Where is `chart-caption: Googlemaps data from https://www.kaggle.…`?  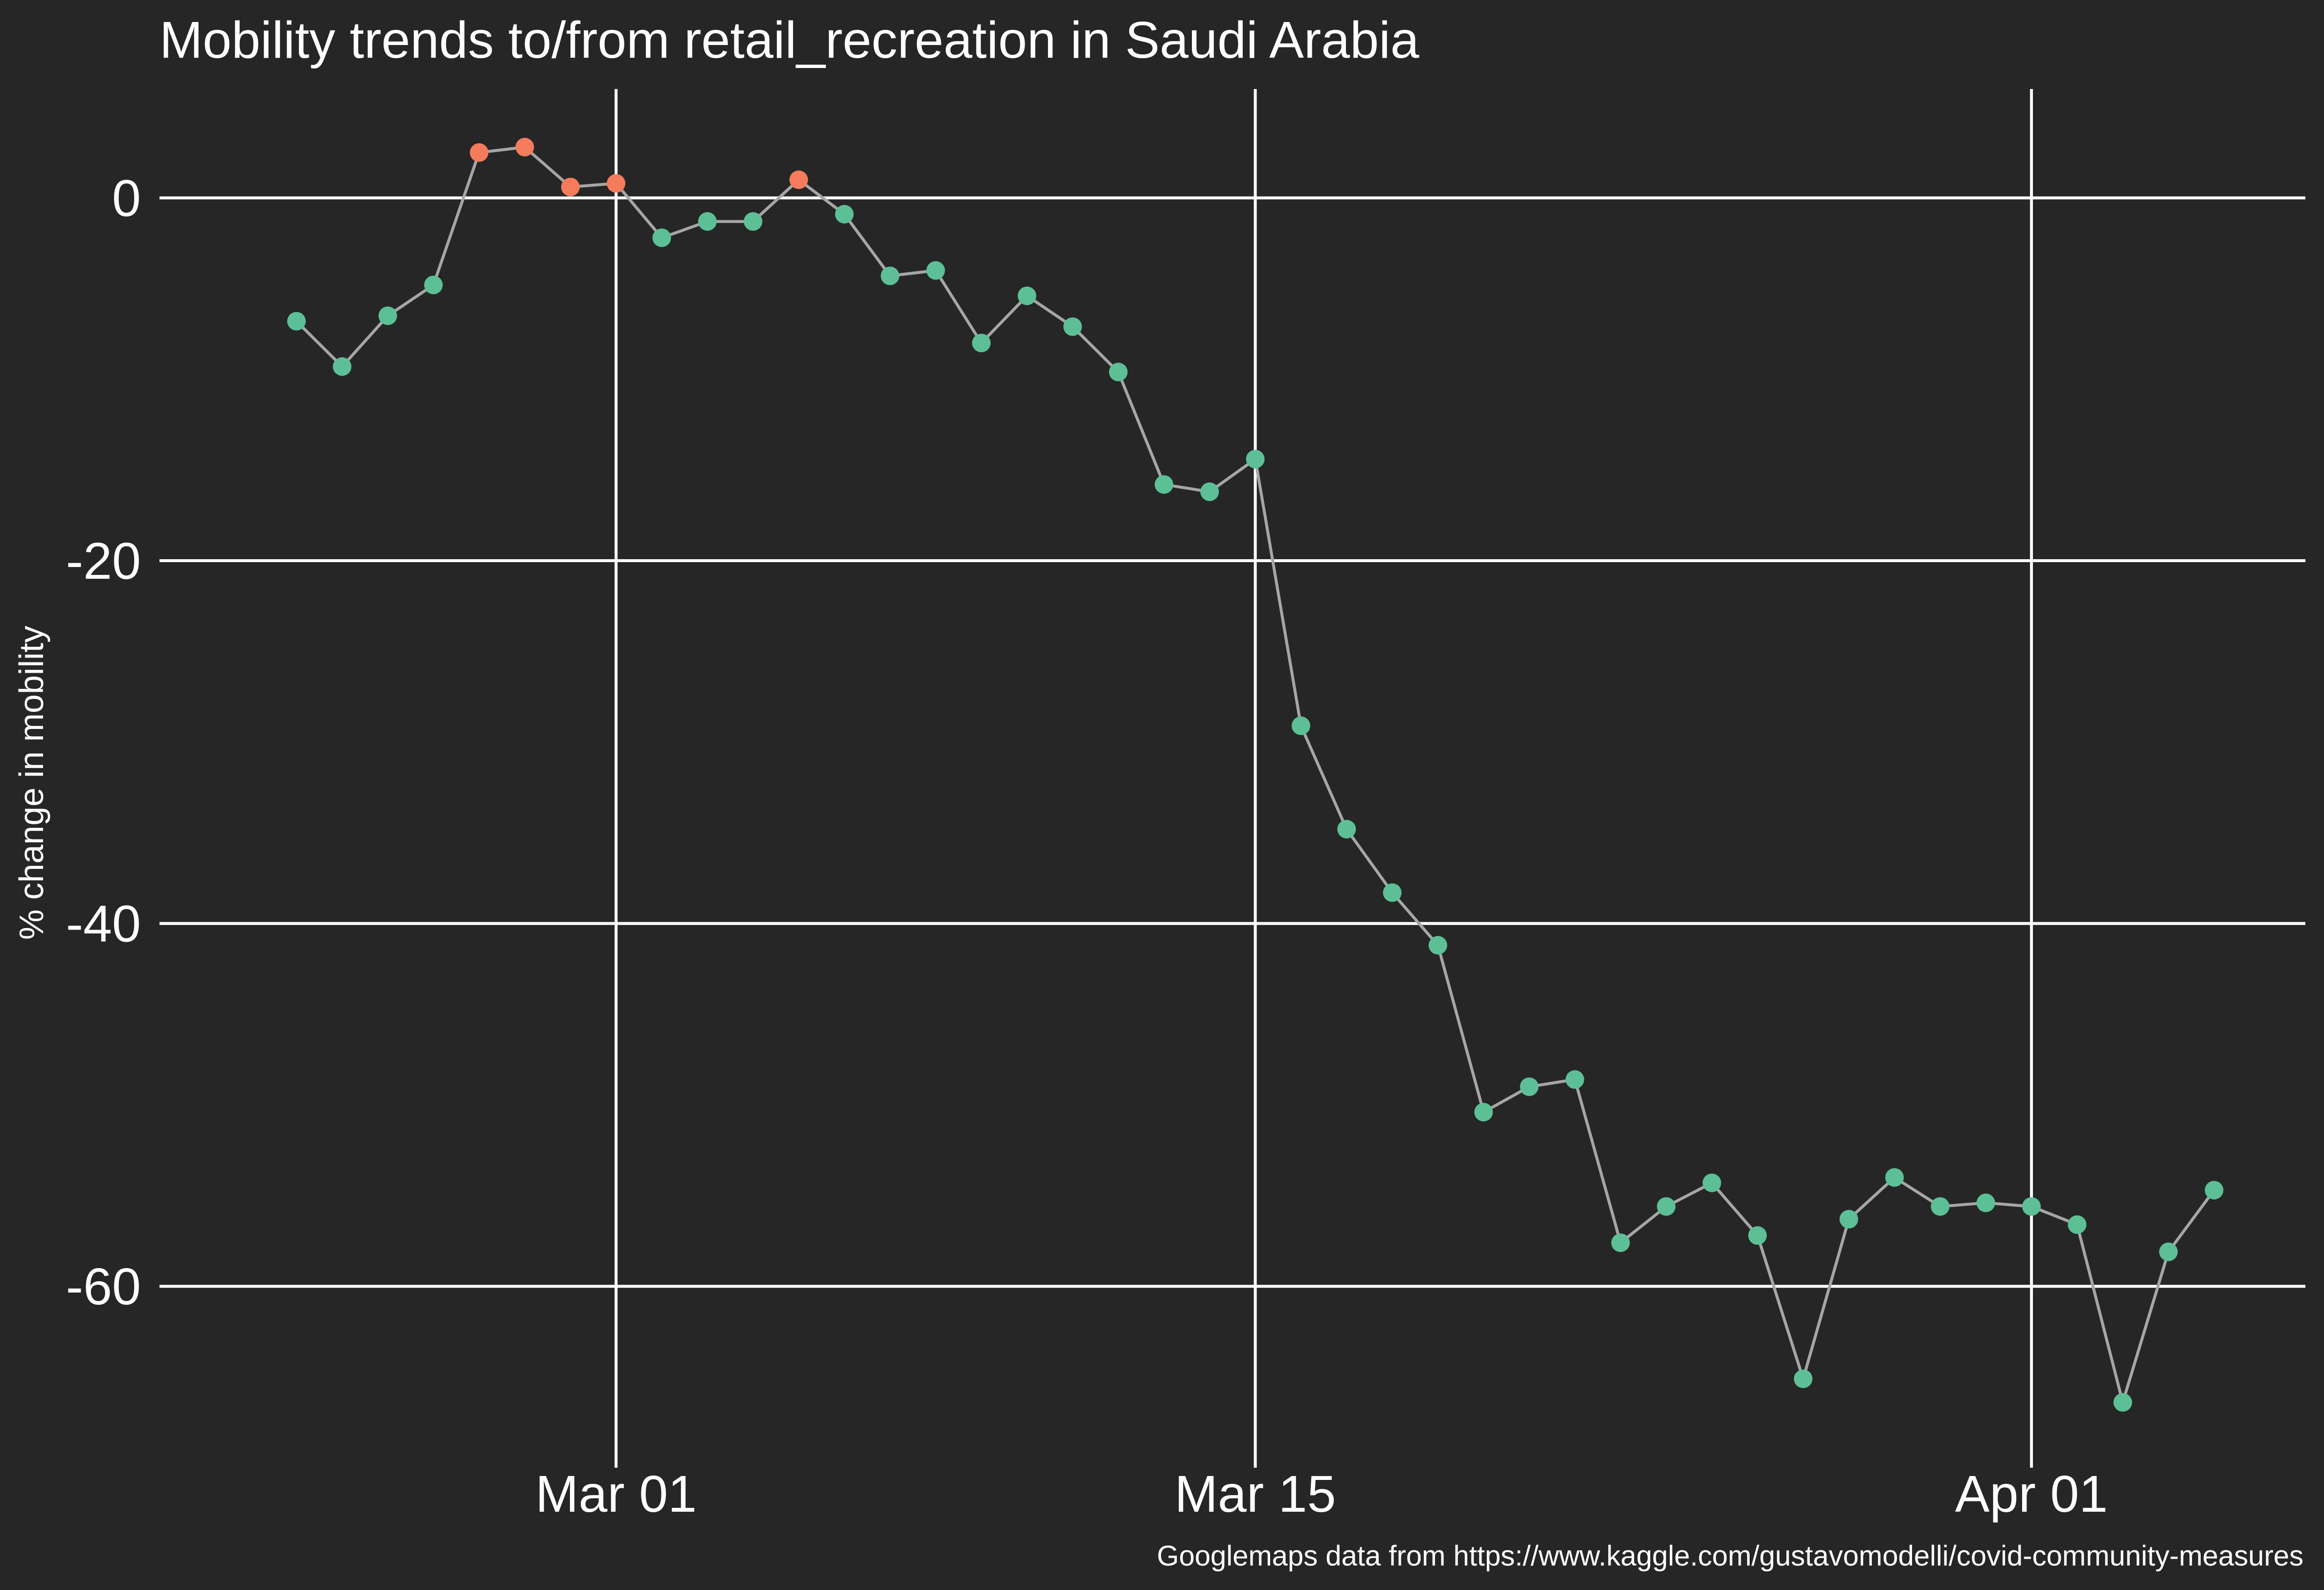 chart-caption: Googlemaps data from https://www.kaggle.… is located at coordinates (1730, 1556).